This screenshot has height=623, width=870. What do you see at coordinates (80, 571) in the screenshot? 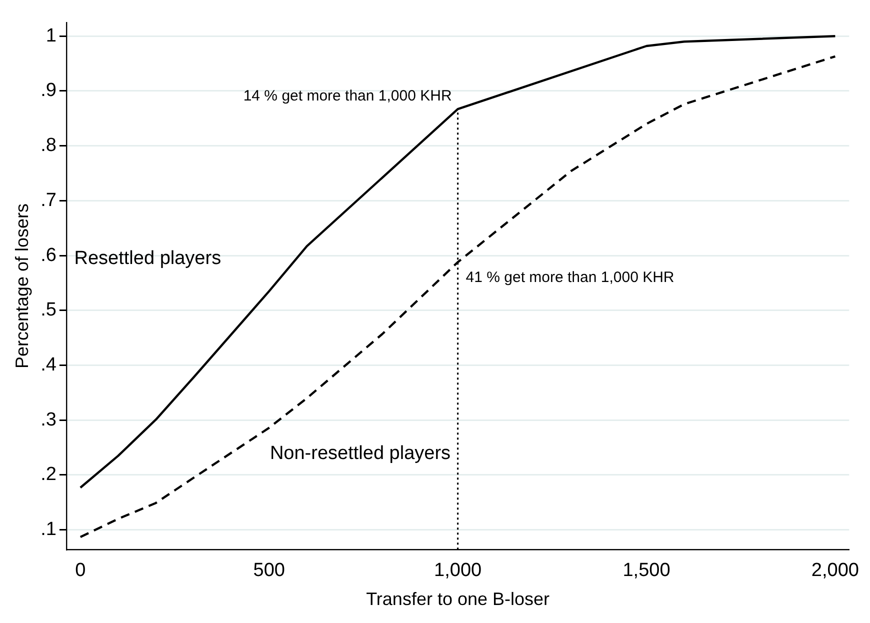
I see `x-tick-label: 0` at bounding box center [80, 571].